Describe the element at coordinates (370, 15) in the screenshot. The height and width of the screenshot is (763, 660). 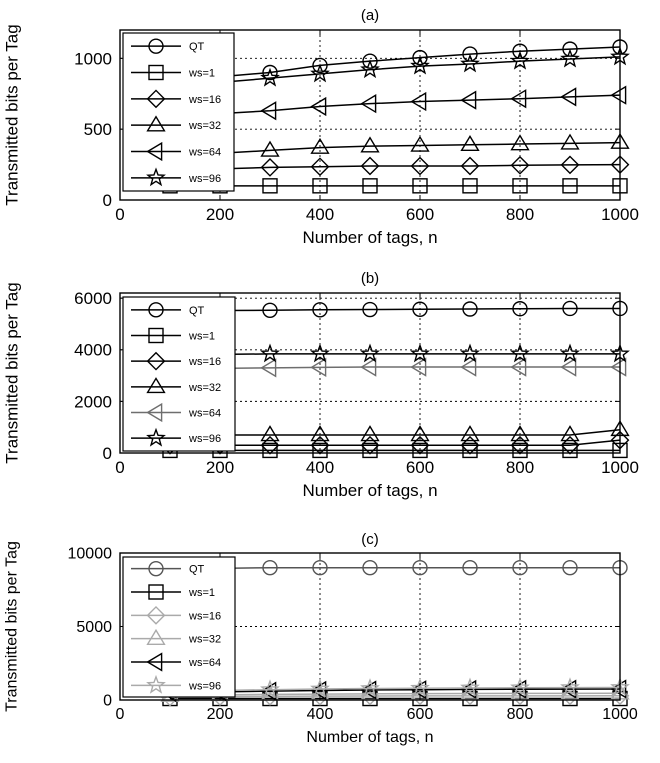
I see `chart-title: (a)` at that location.